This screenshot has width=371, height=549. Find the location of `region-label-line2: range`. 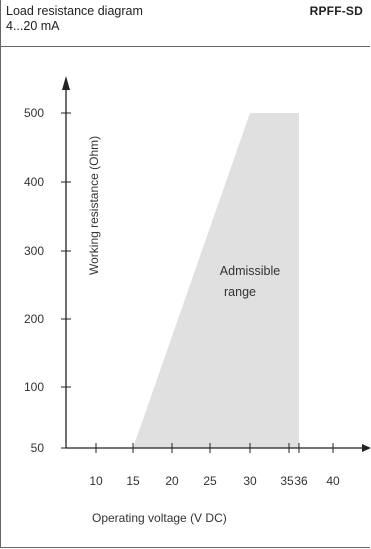

region-label-line2: range is located at coordinates (240, 292).